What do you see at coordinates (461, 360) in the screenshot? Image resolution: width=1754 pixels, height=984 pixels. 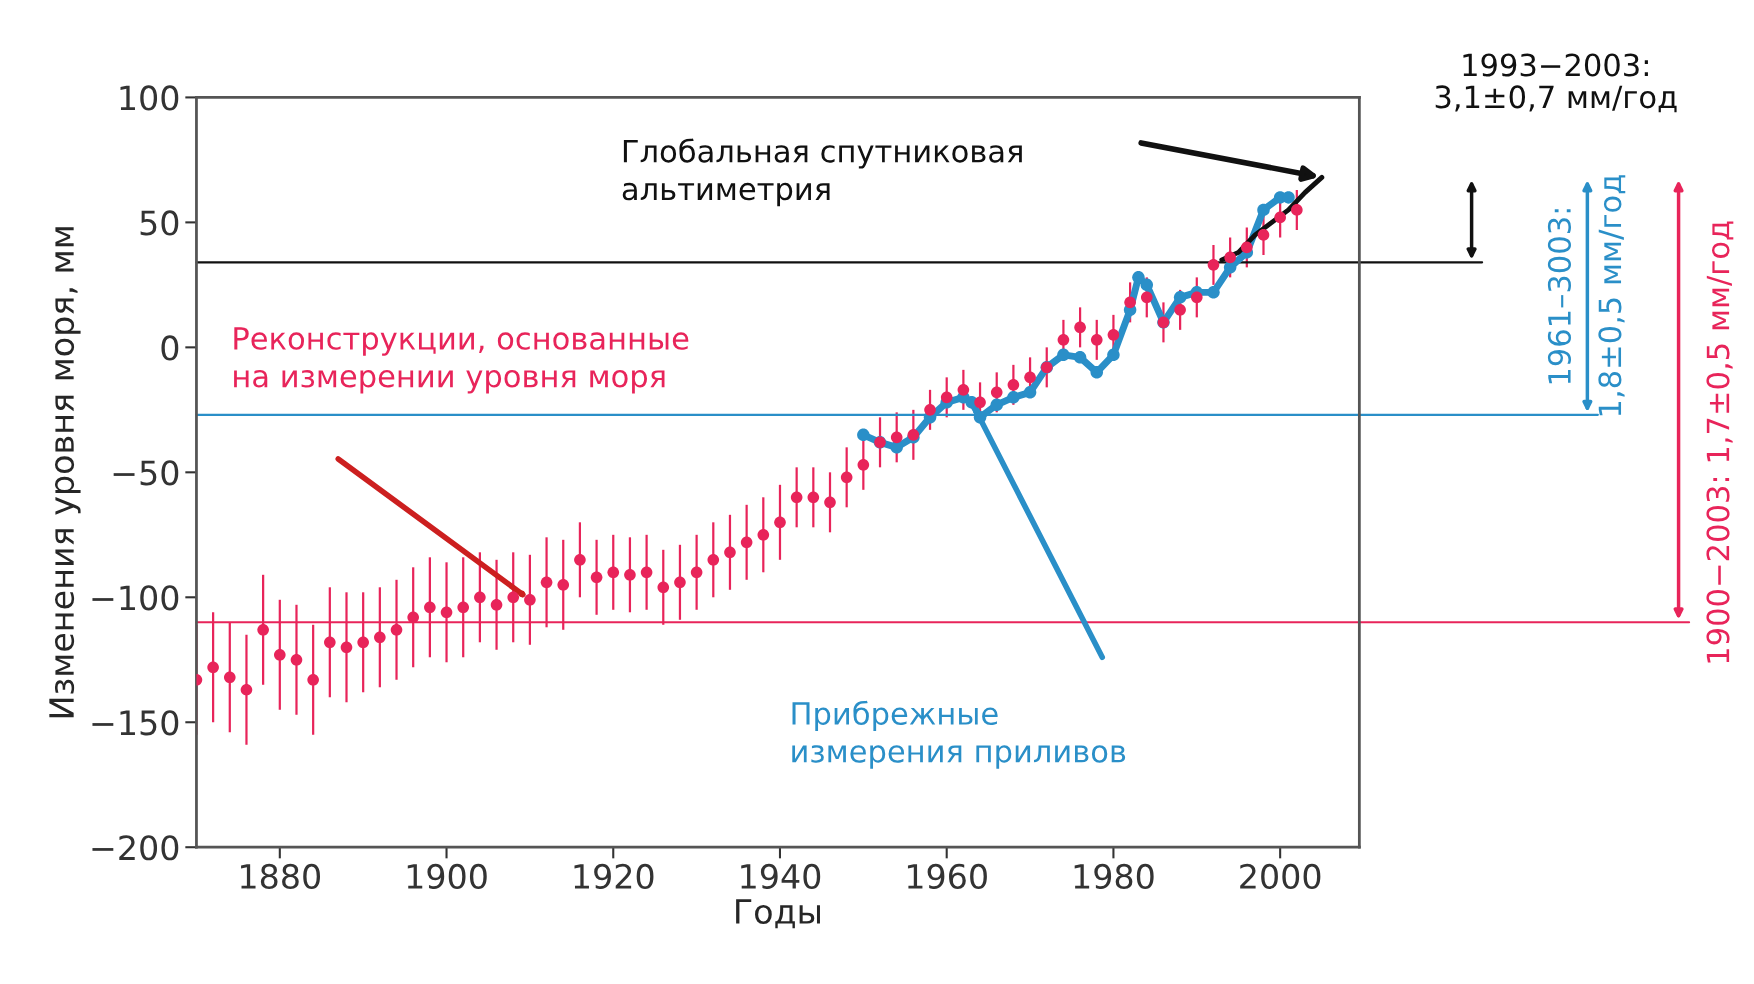 I see `text: Реконструкции, основанные на измерении уровня моря` at bounding box center [461, 360].